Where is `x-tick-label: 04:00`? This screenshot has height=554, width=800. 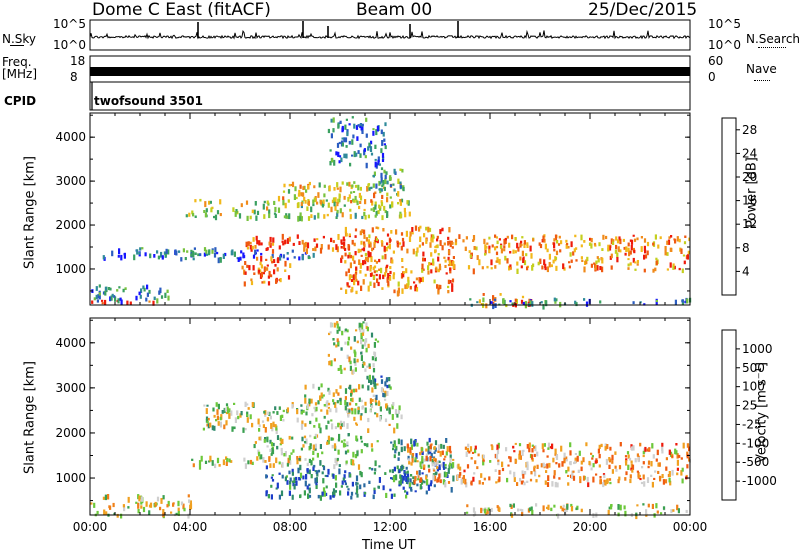 x-tick-label: 04:00 is located at coordinates (190, 527).